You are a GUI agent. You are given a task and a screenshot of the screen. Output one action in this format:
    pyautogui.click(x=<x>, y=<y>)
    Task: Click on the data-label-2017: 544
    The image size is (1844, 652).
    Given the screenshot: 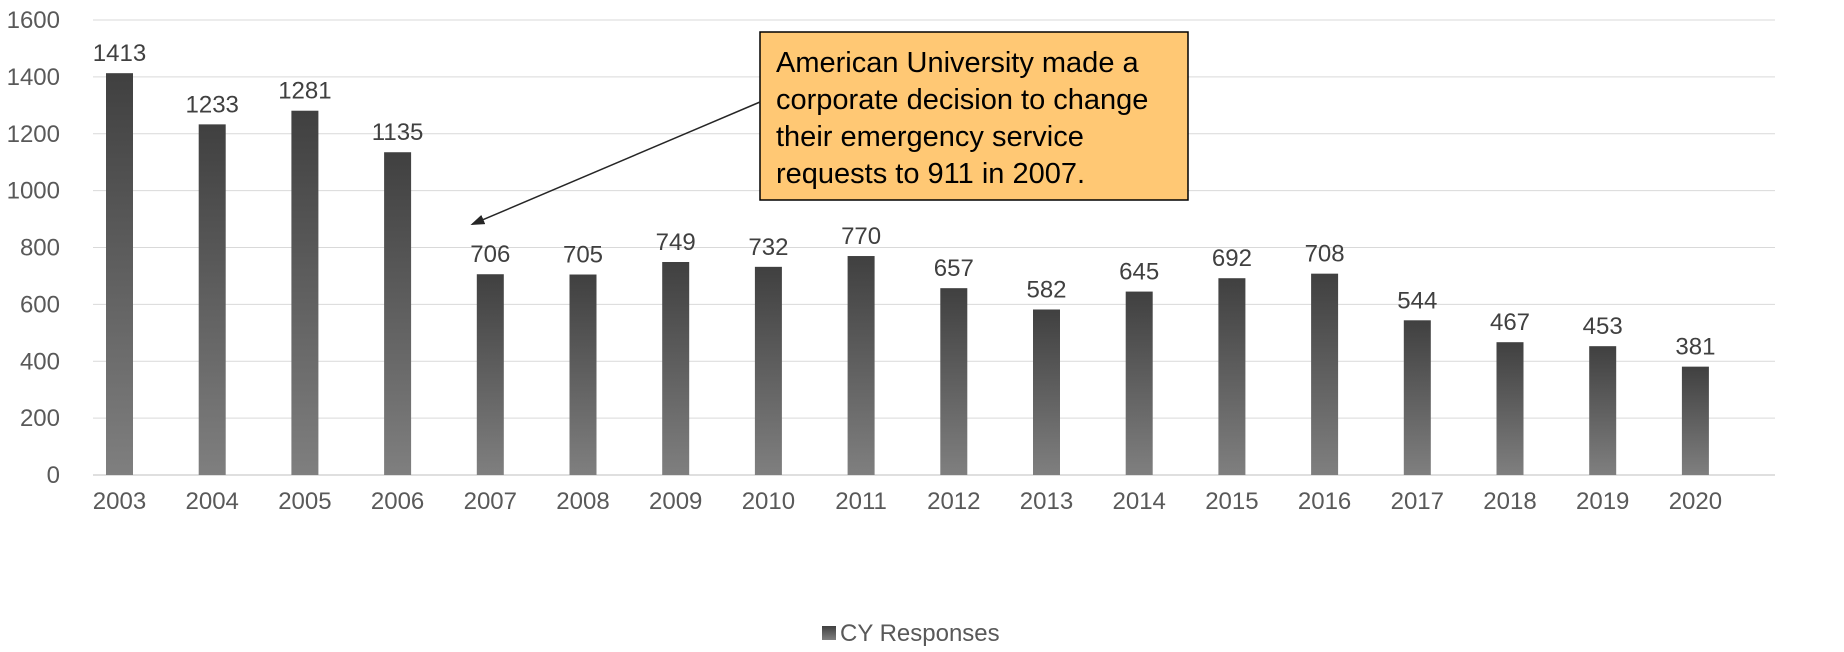 What is the action you would take?
    pyautogui.click(x=1417, y=300)
    